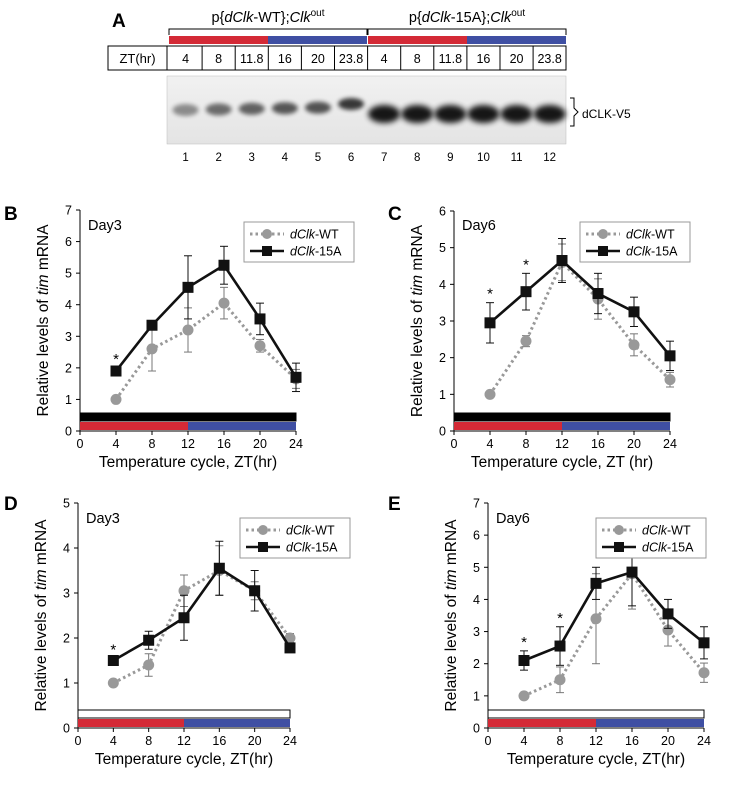  I want to click on y-axis-label: Relative levels of tim mRNA, so click(43, 320).